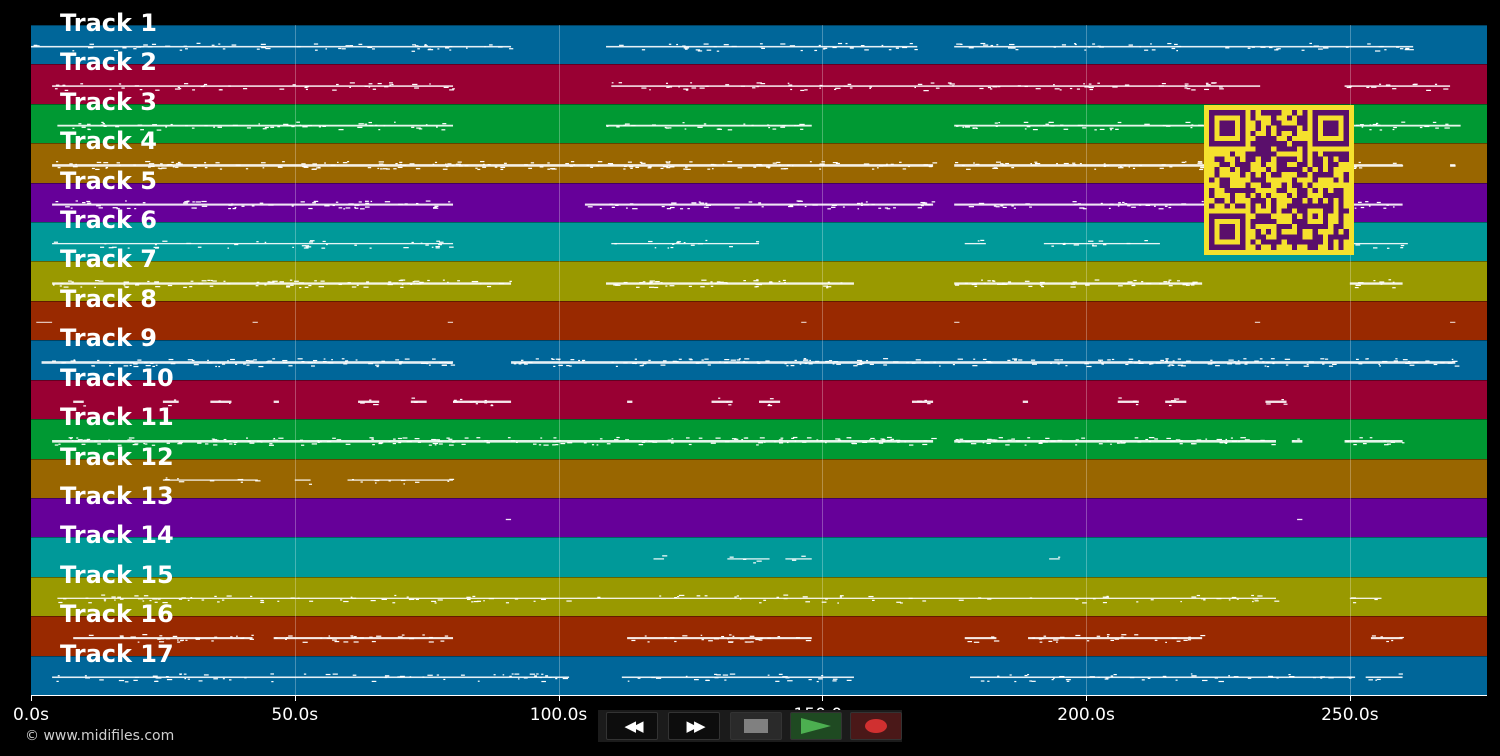  Describe the element at coordinates (759, 360) in the screenshot. I see `track-band` at that location.